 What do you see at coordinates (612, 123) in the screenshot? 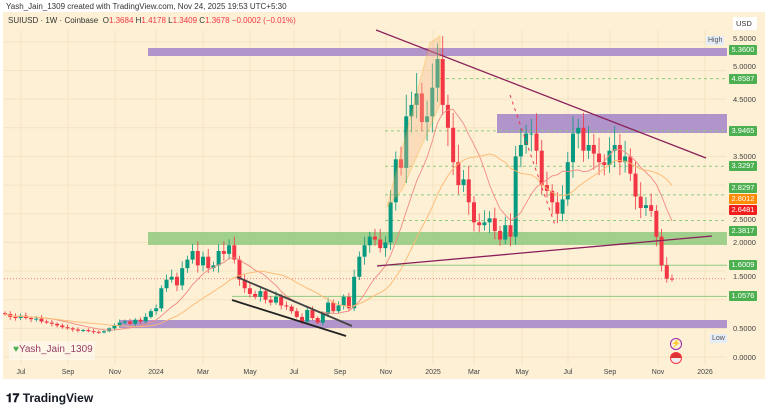
I see `resistance-zone-mid` at bounding box center [612, 123].